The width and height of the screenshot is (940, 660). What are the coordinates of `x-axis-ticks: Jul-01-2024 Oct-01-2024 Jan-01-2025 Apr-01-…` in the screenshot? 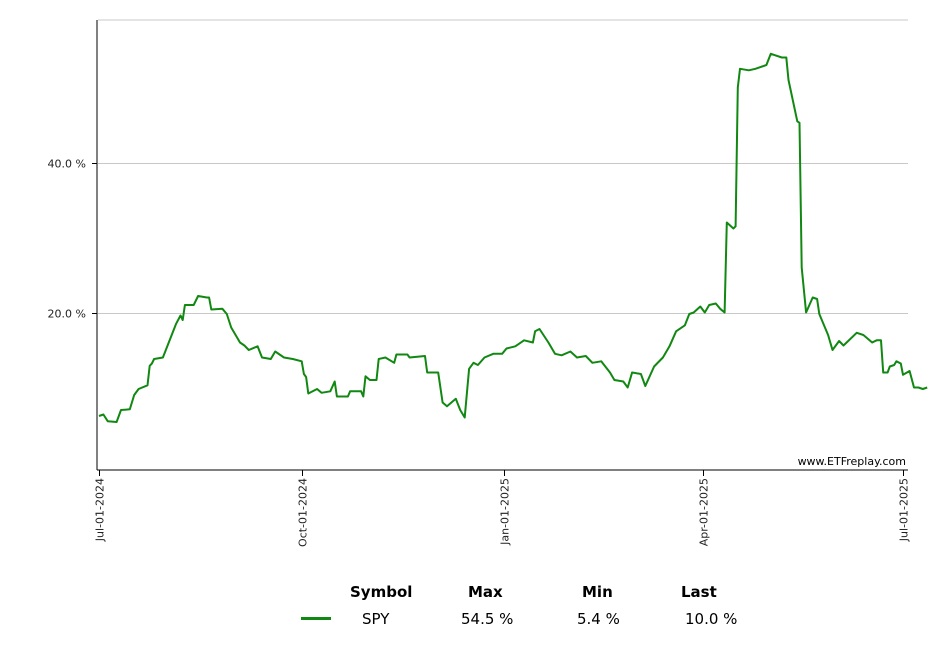 It's located at (502, 508).